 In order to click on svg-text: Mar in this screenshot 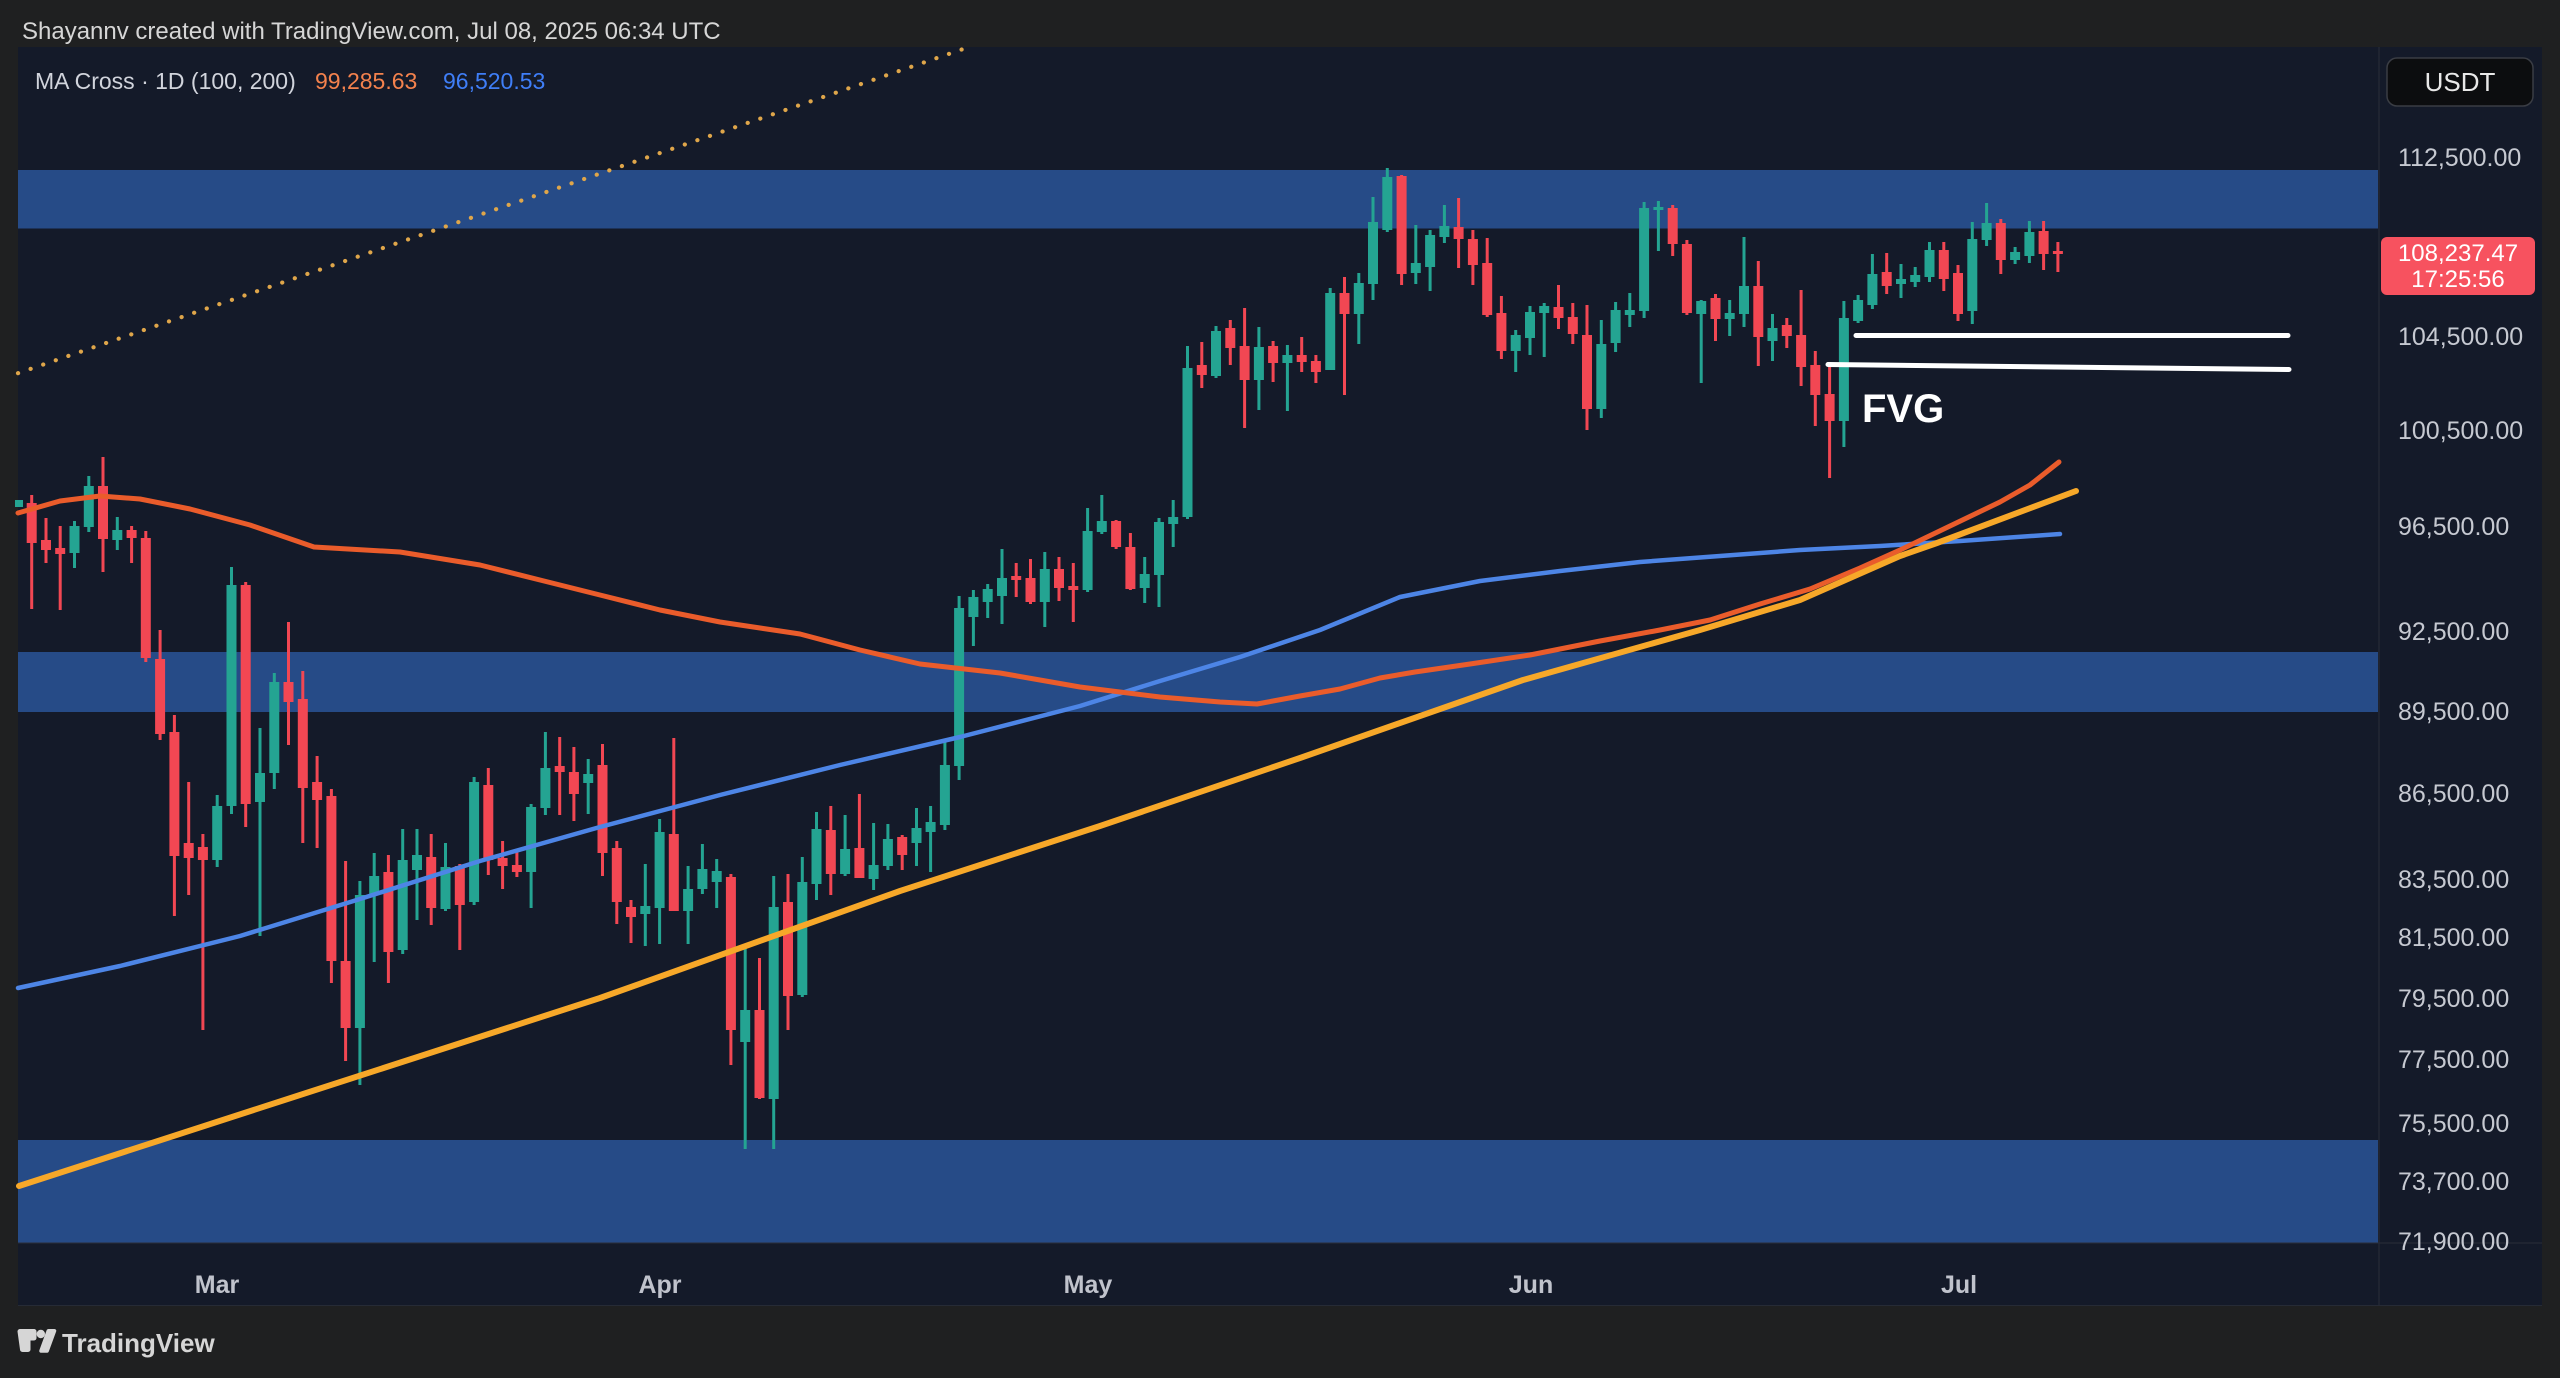, I will do `click(217, 1285)`.